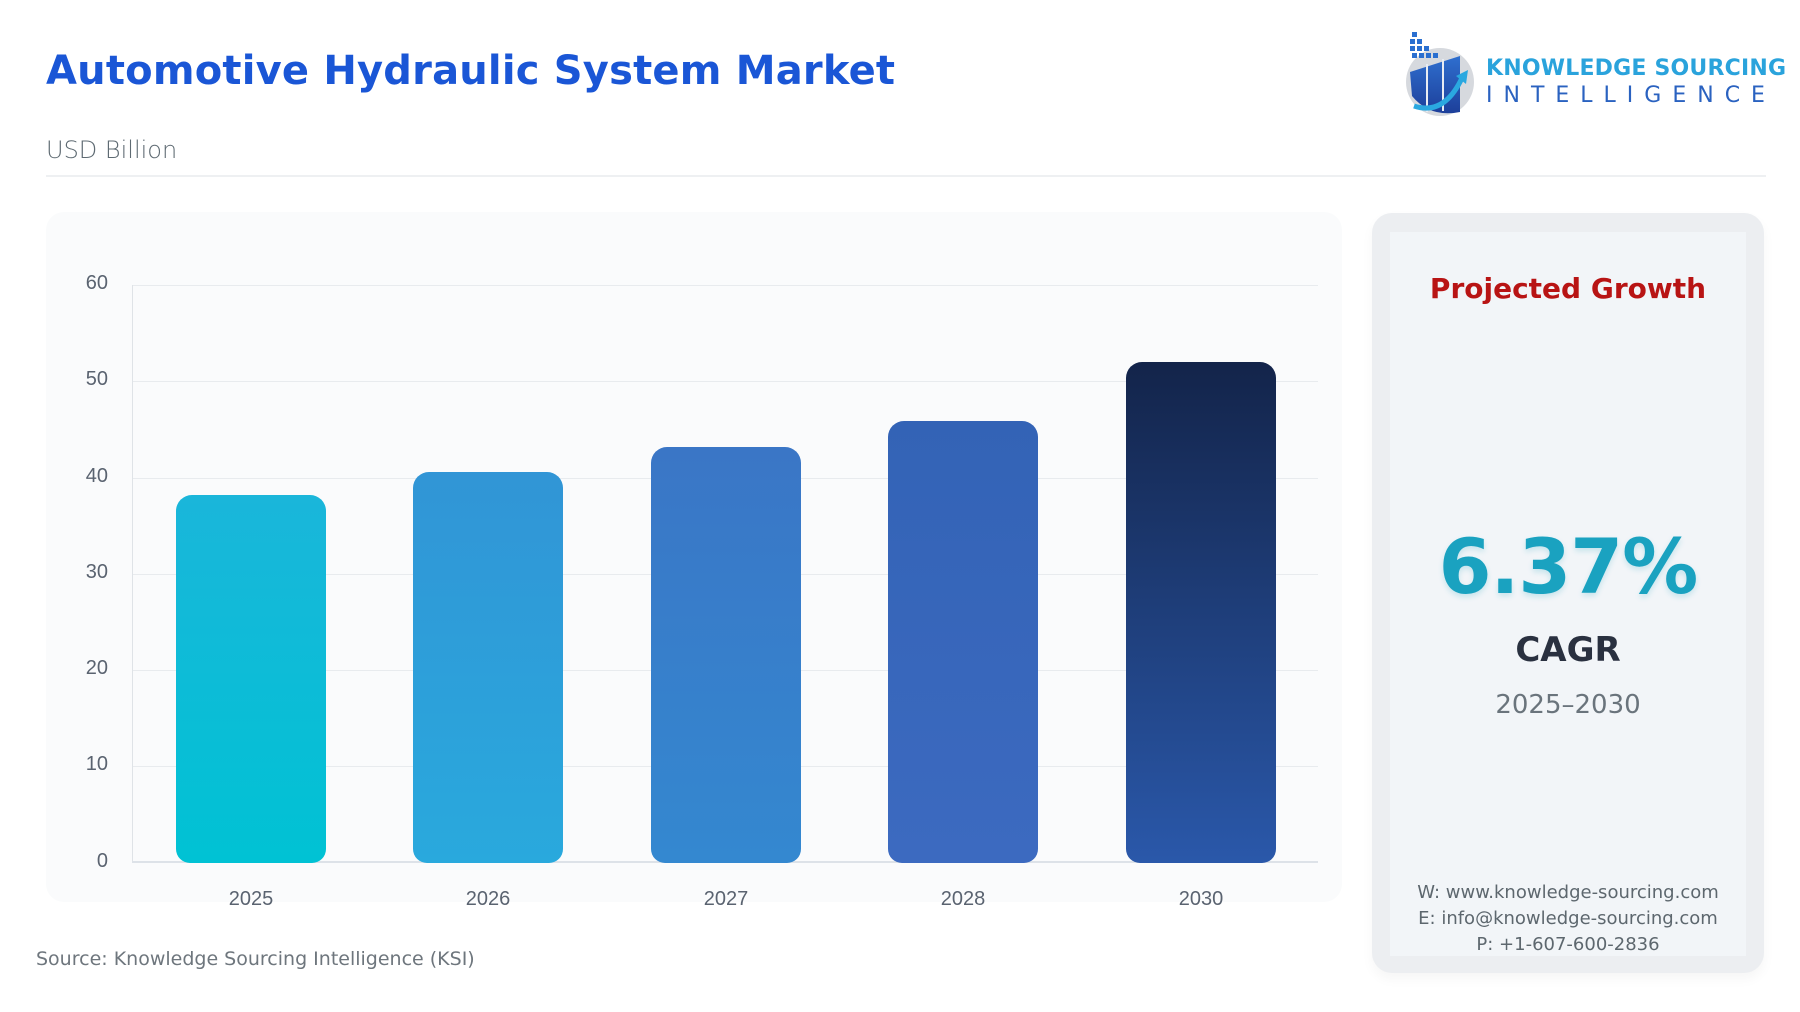 This screenshot has height=1012, width=1800. Describe the element at coordinates (96, 283) in the screenshot. I see `y-tick: 60` at that location.